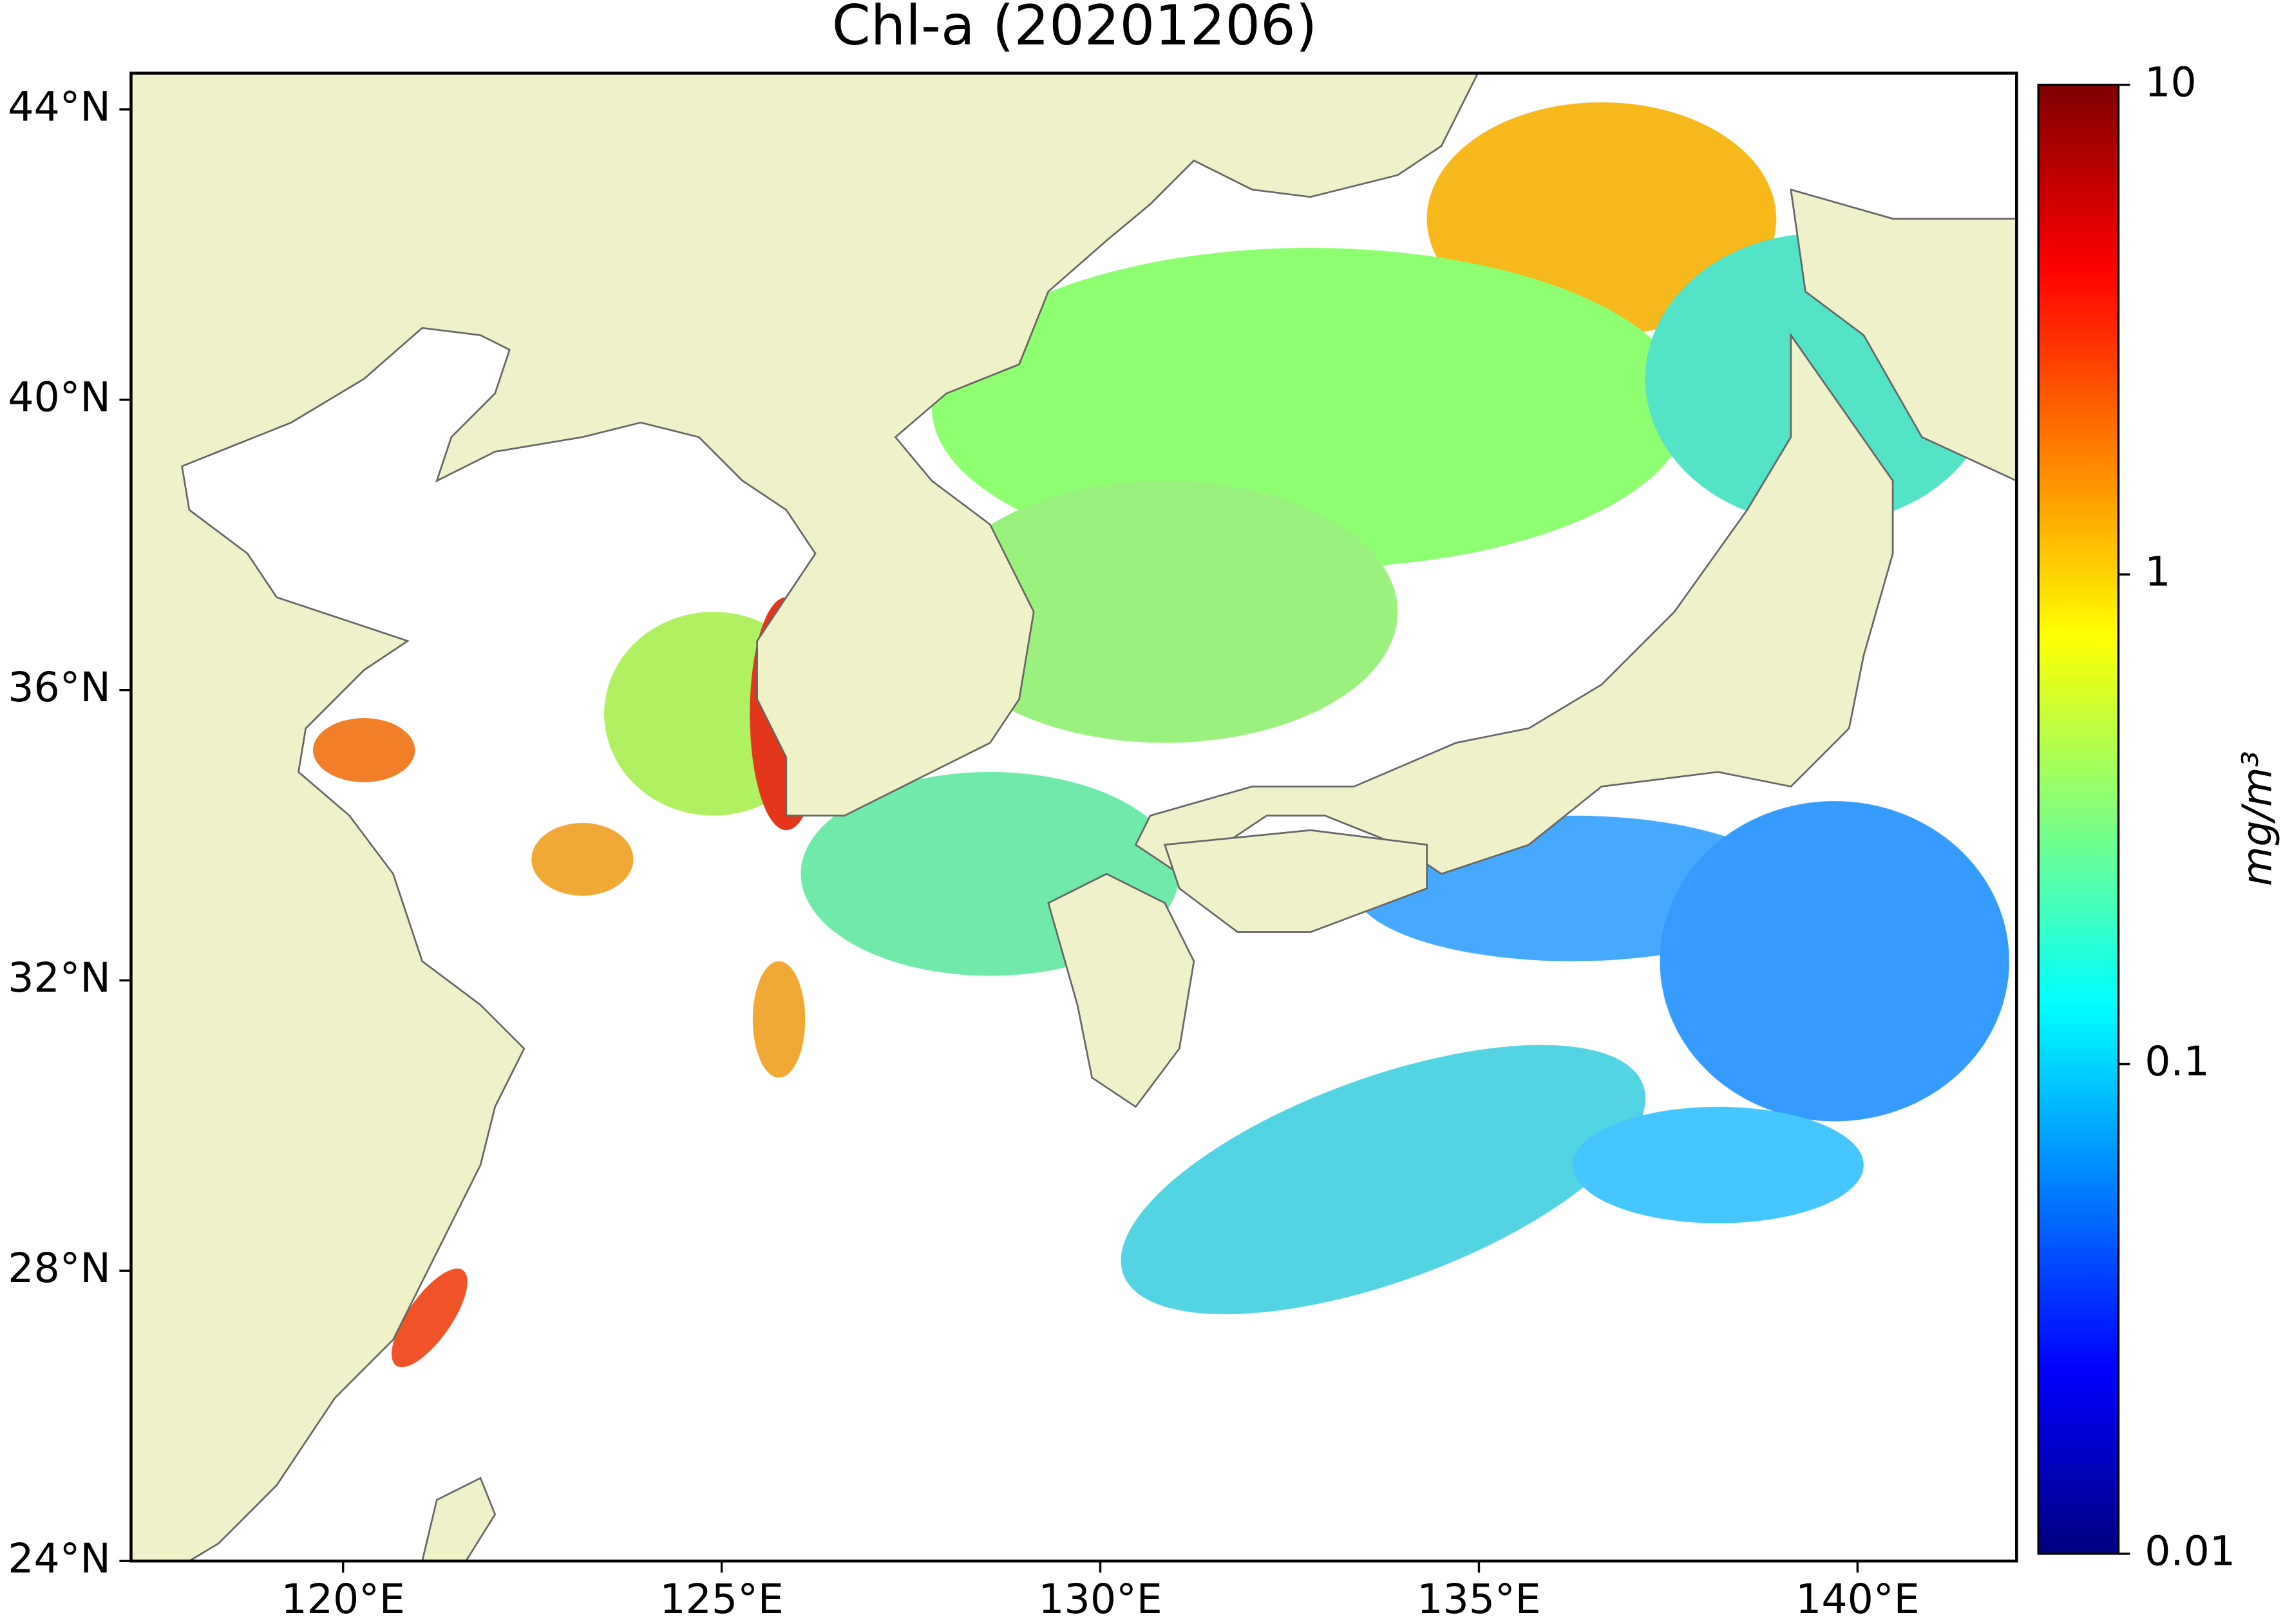 The image size is (2283, 1624). What do you see at coordinates (59, 977) in the screenshot?
I see `y-tick-label: 32°N` at bounding box center [59, 977].